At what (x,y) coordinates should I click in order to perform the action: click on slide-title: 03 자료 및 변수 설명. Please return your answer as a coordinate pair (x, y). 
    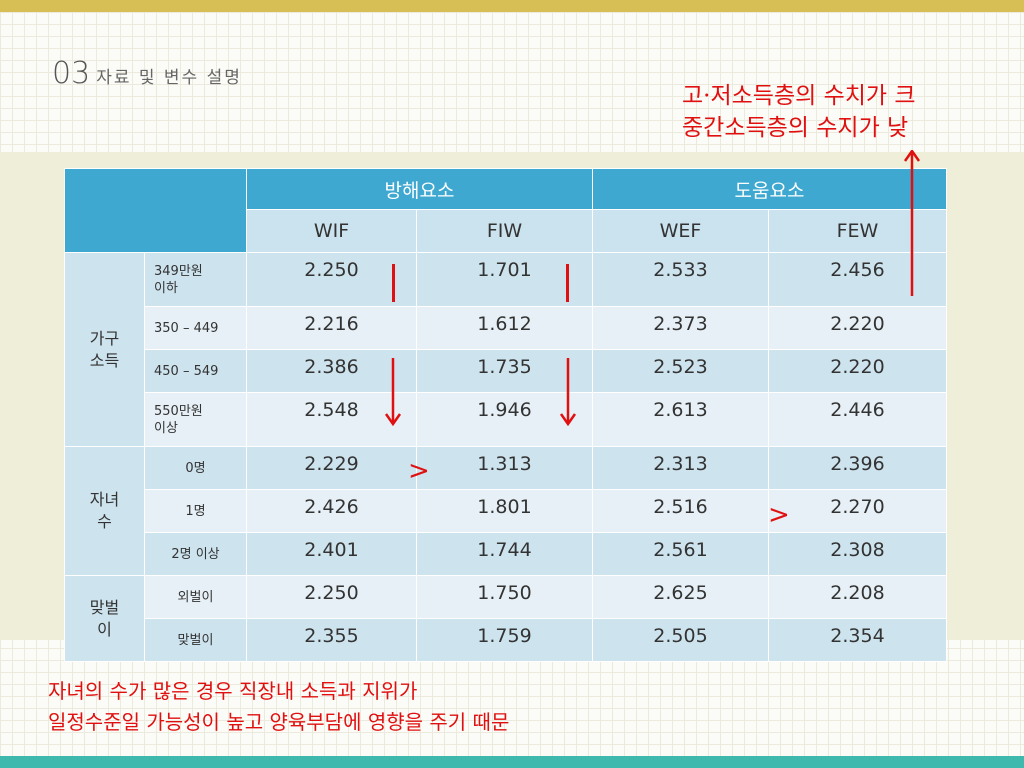
    Looking at the image, I should click on (147, 73).